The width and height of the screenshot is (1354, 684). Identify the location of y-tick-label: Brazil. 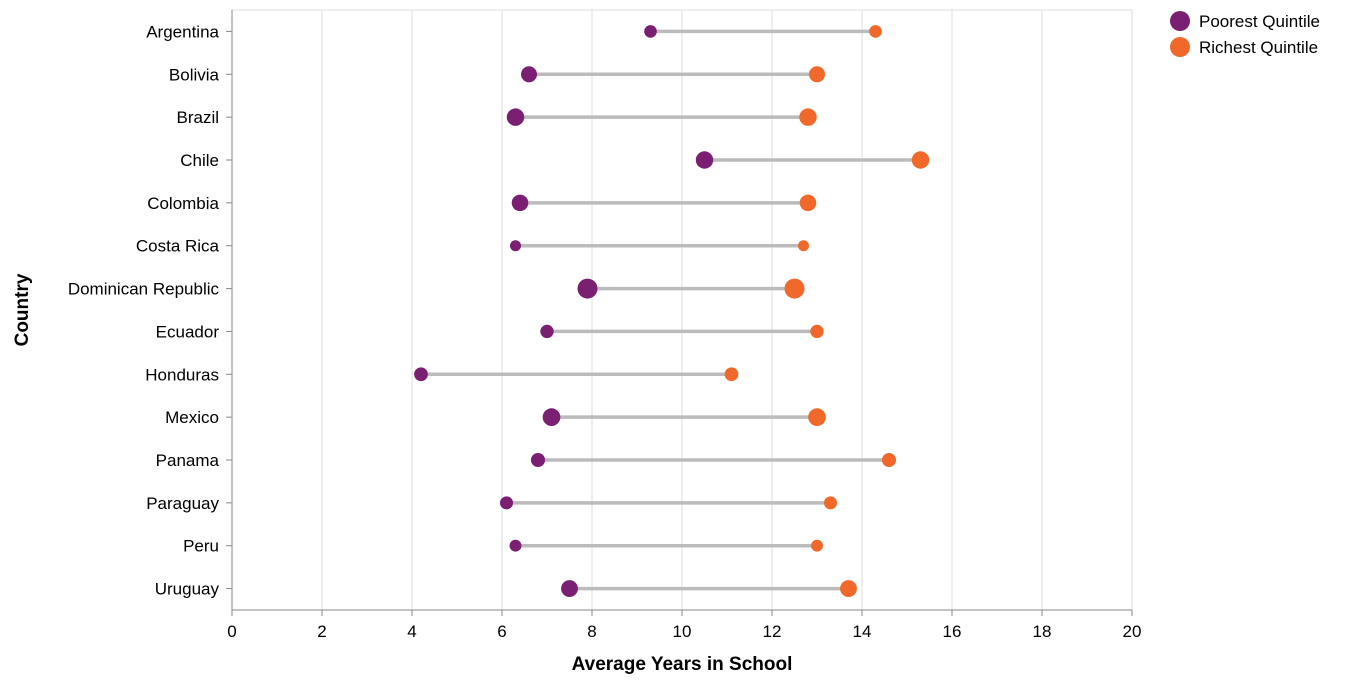
(197, 117).